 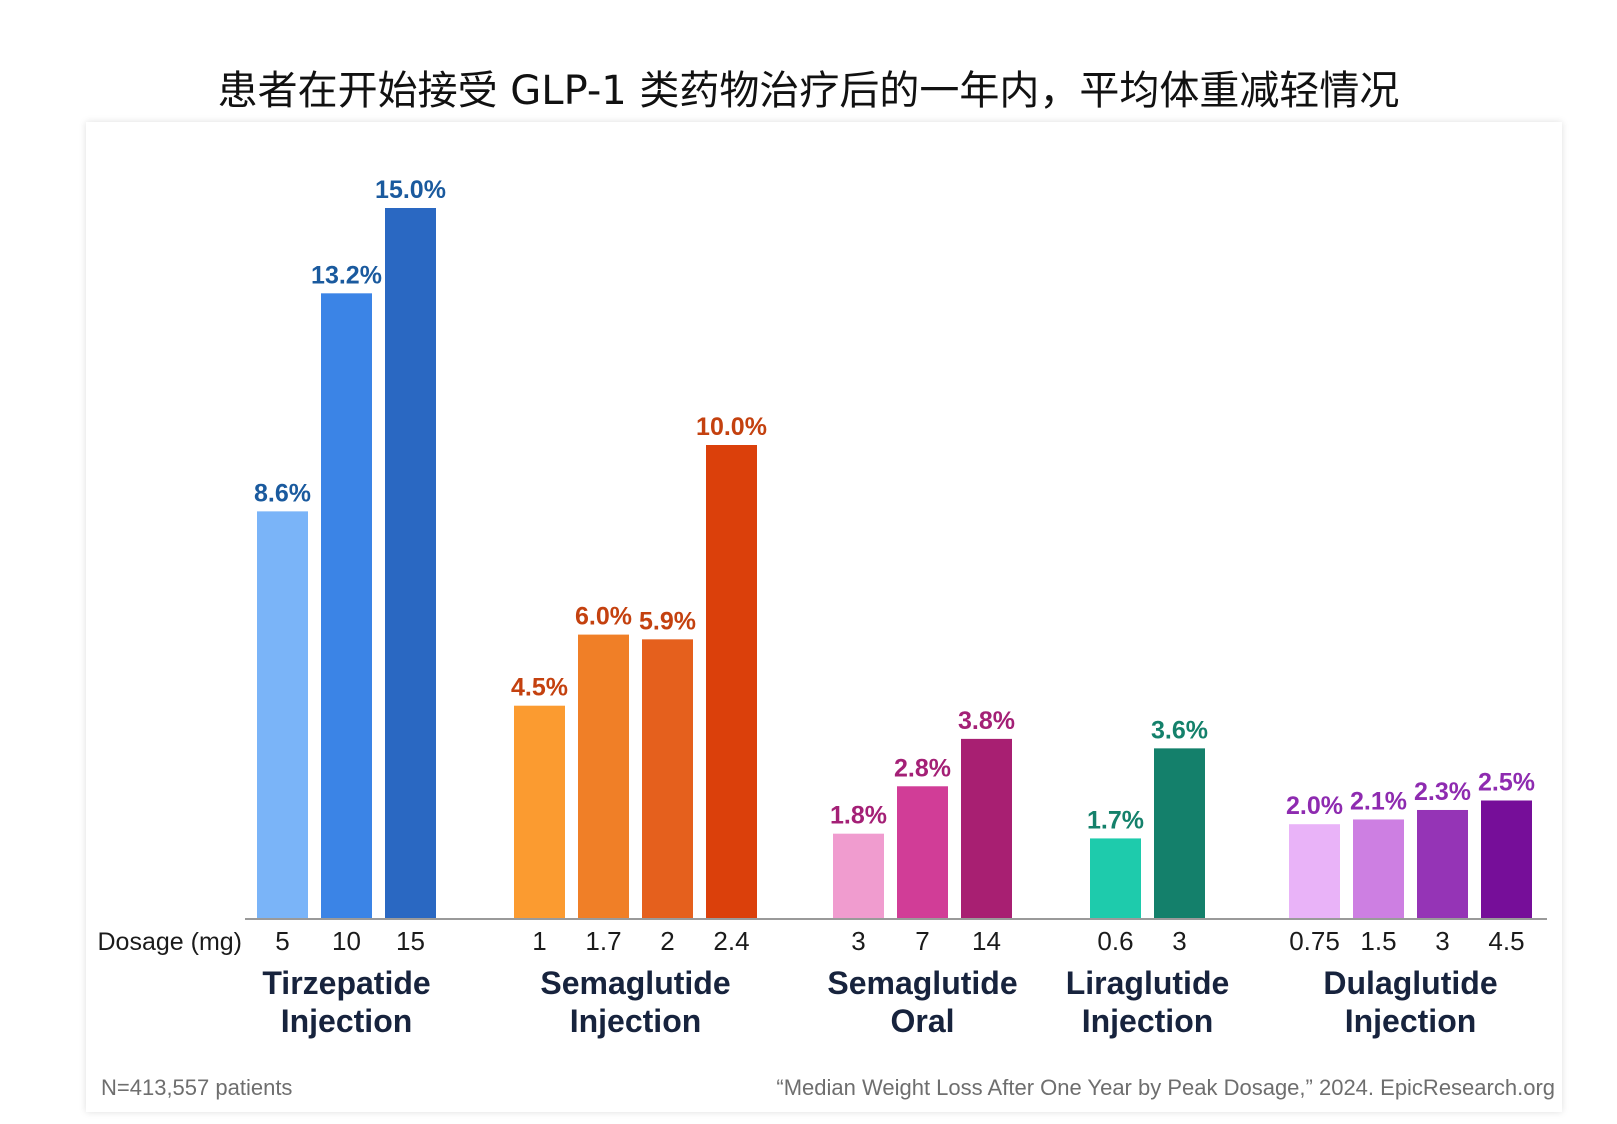 I want to click on group-label: Oral, so click(x=922, y=1021).